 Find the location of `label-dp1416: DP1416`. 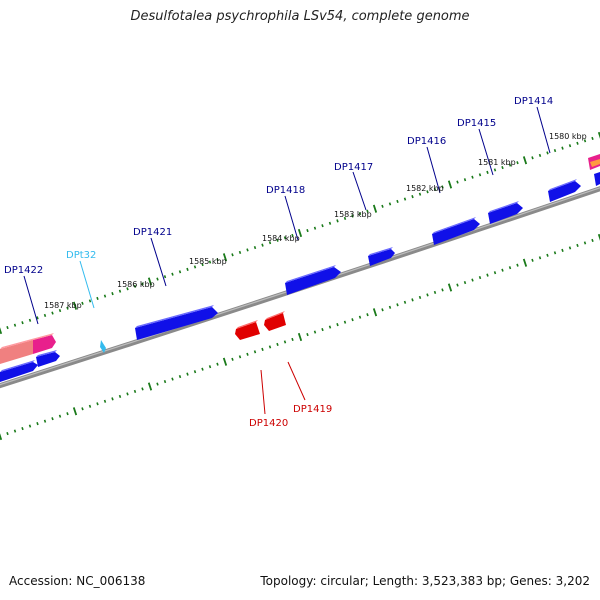

label-dp1416: DP1416 is located at coordinates (426, 141).